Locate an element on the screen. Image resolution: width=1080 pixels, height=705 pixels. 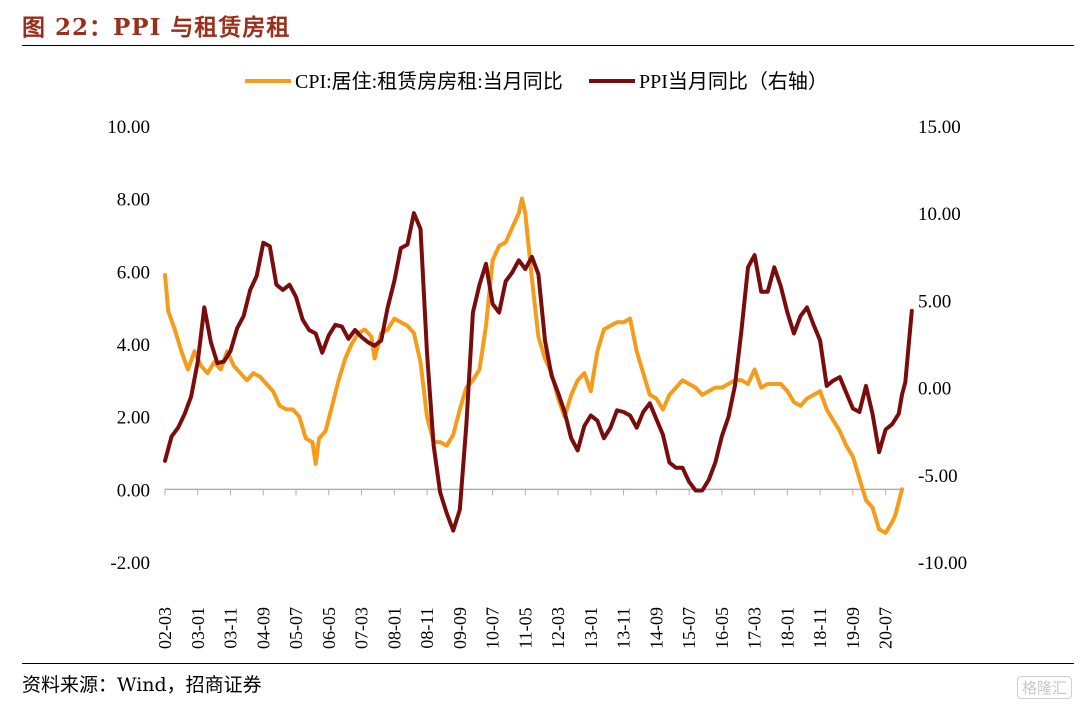
x-tick-label: 13-01 is located at coordinates (591, 628).